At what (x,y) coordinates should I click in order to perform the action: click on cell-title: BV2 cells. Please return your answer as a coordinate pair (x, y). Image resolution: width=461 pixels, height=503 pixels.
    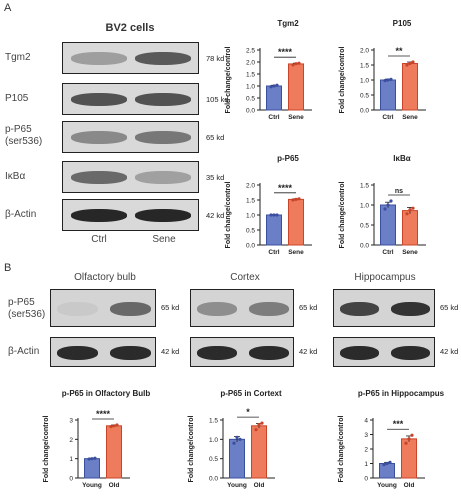
    Looking at the image, I should click on (130, 28).